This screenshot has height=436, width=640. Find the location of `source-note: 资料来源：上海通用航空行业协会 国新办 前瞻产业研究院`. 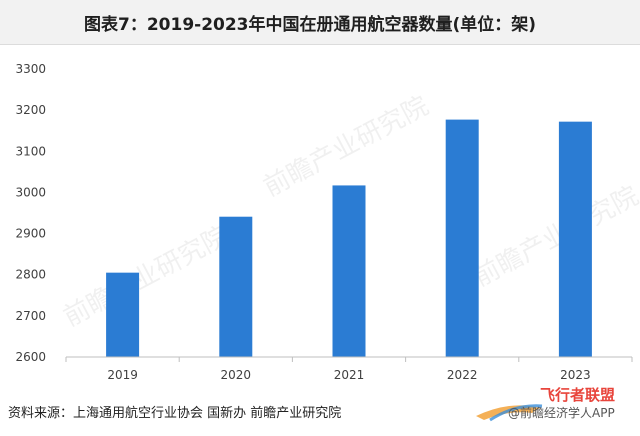

source-note: 资料来源：上海通用航空行业协会 国新办 前瞻产业研究院 is located at coordinates (175, 413).